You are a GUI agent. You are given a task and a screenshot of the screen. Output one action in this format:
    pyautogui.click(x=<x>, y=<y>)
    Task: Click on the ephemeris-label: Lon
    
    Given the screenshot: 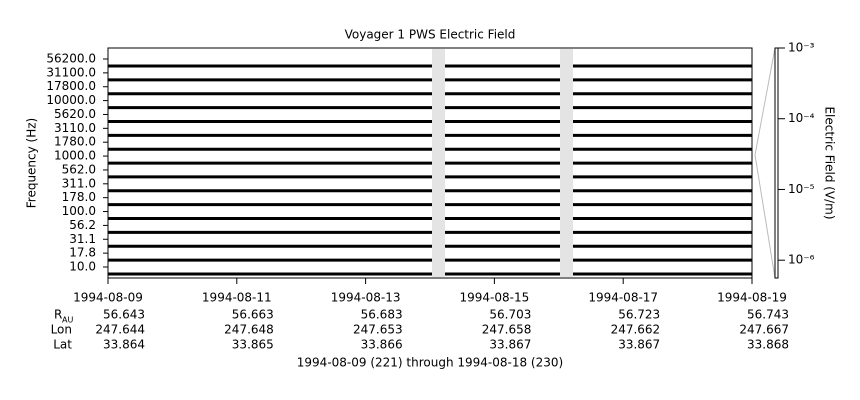 What is the action you would take?
    pyautogui.click(x=61, y=330)
    